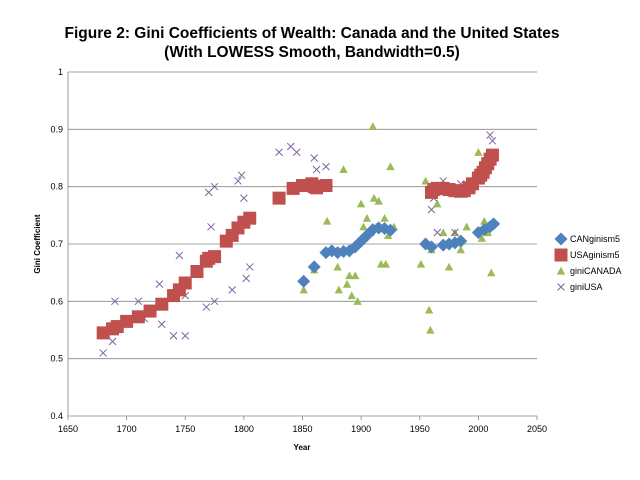 The image size is (640, 480). Describe the element at coordinates (68, 429) in the screenshot. I see `x-tick-label: 1650` at that location.